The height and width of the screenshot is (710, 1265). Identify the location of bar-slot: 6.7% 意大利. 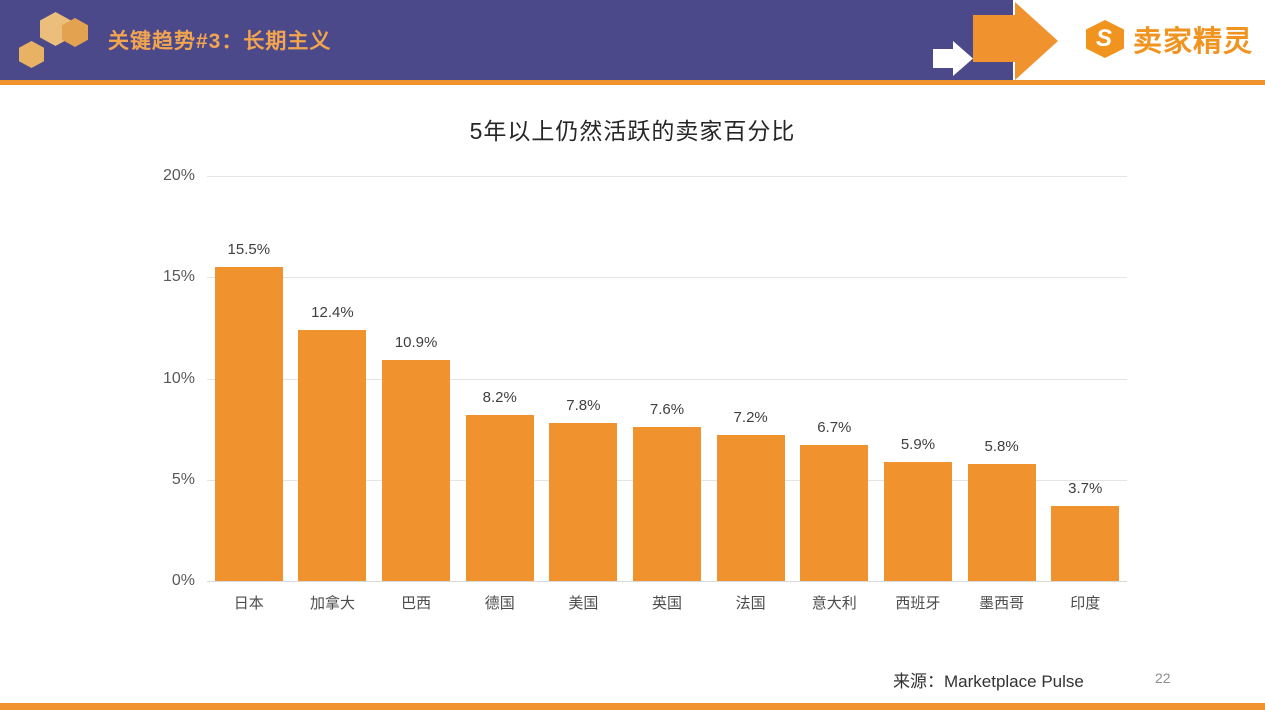
(834, 394).